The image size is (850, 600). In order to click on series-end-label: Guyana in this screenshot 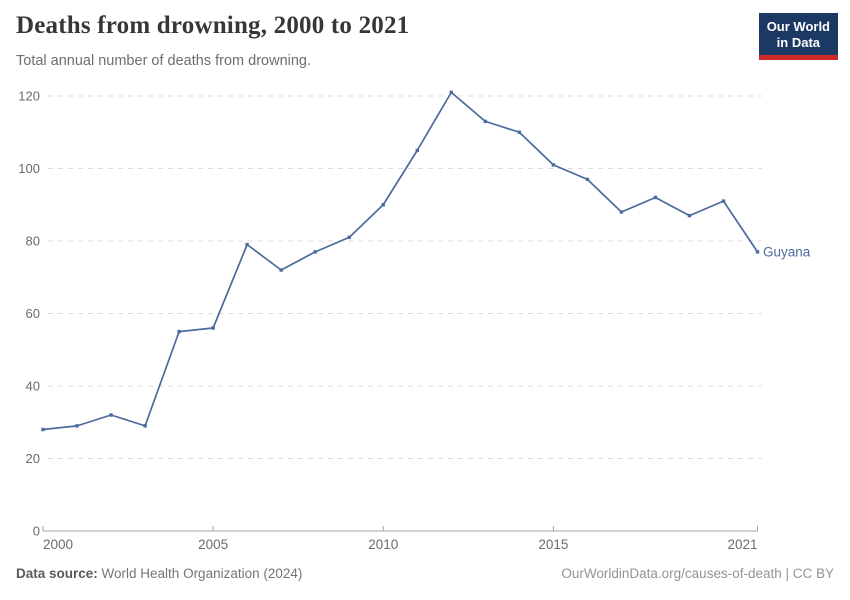, I will do `click(787, 251)`.